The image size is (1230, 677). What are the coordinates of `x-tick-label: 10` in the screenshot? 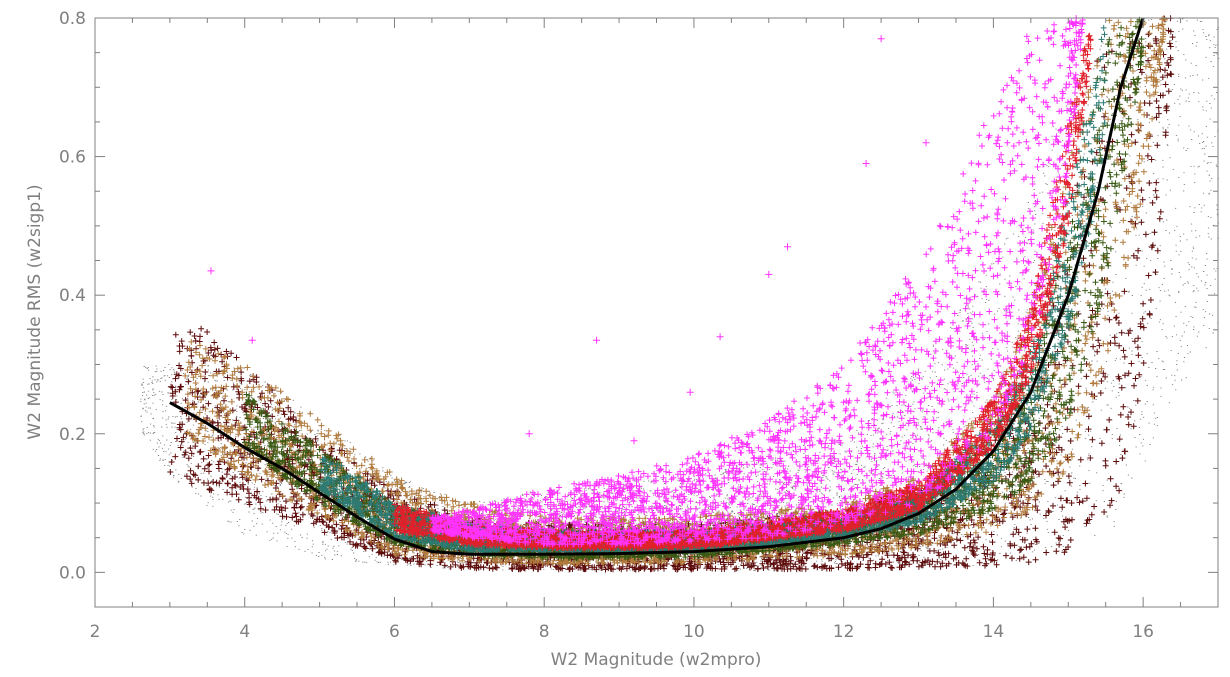 It's located at (694, 632).